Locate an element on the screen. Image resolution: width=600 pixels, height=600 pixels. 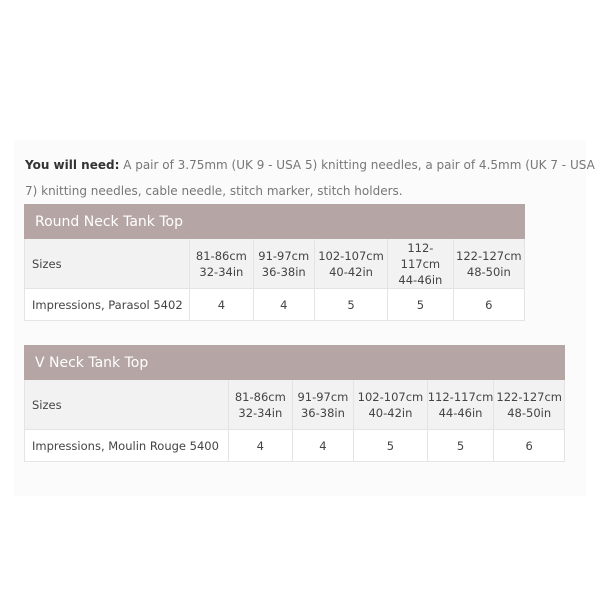
table-row: Impressions, Parasol 5402 4 4 5 5 6 is located at coordinates (274, 304).